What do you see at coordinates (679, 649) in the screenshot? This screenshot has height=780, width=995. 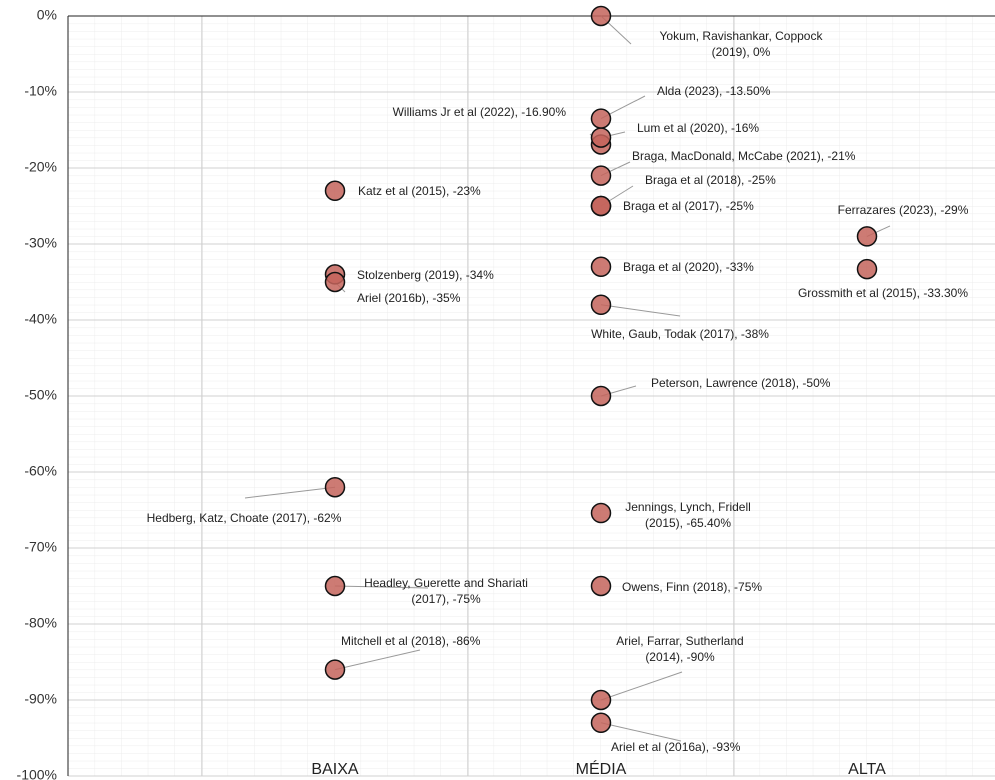 I see `data-label: Ariel, Farrar, Sutherland (2014), -90%` at bounding box center [679, 649].